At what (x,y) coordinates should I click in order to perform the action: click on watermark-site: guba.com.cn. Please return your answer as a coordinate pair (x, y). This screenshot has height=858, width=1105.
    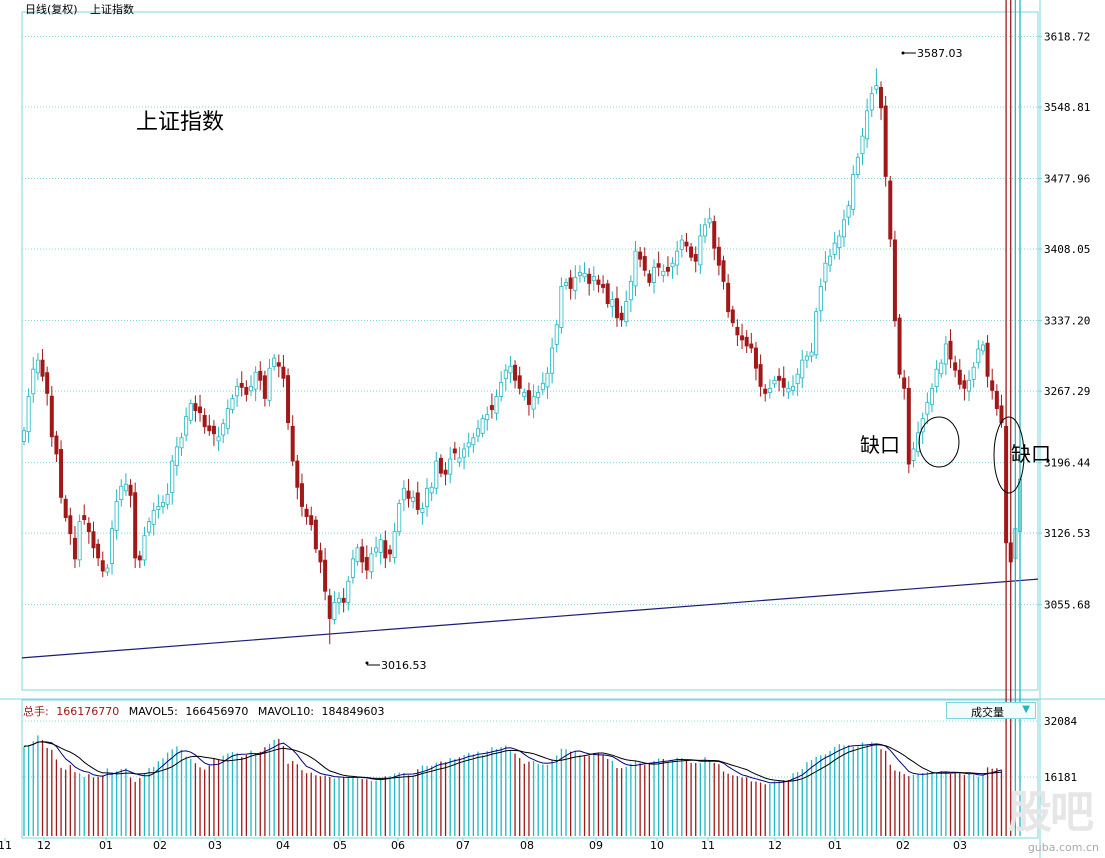
    Looking at the image, I should click on (1063, 847).